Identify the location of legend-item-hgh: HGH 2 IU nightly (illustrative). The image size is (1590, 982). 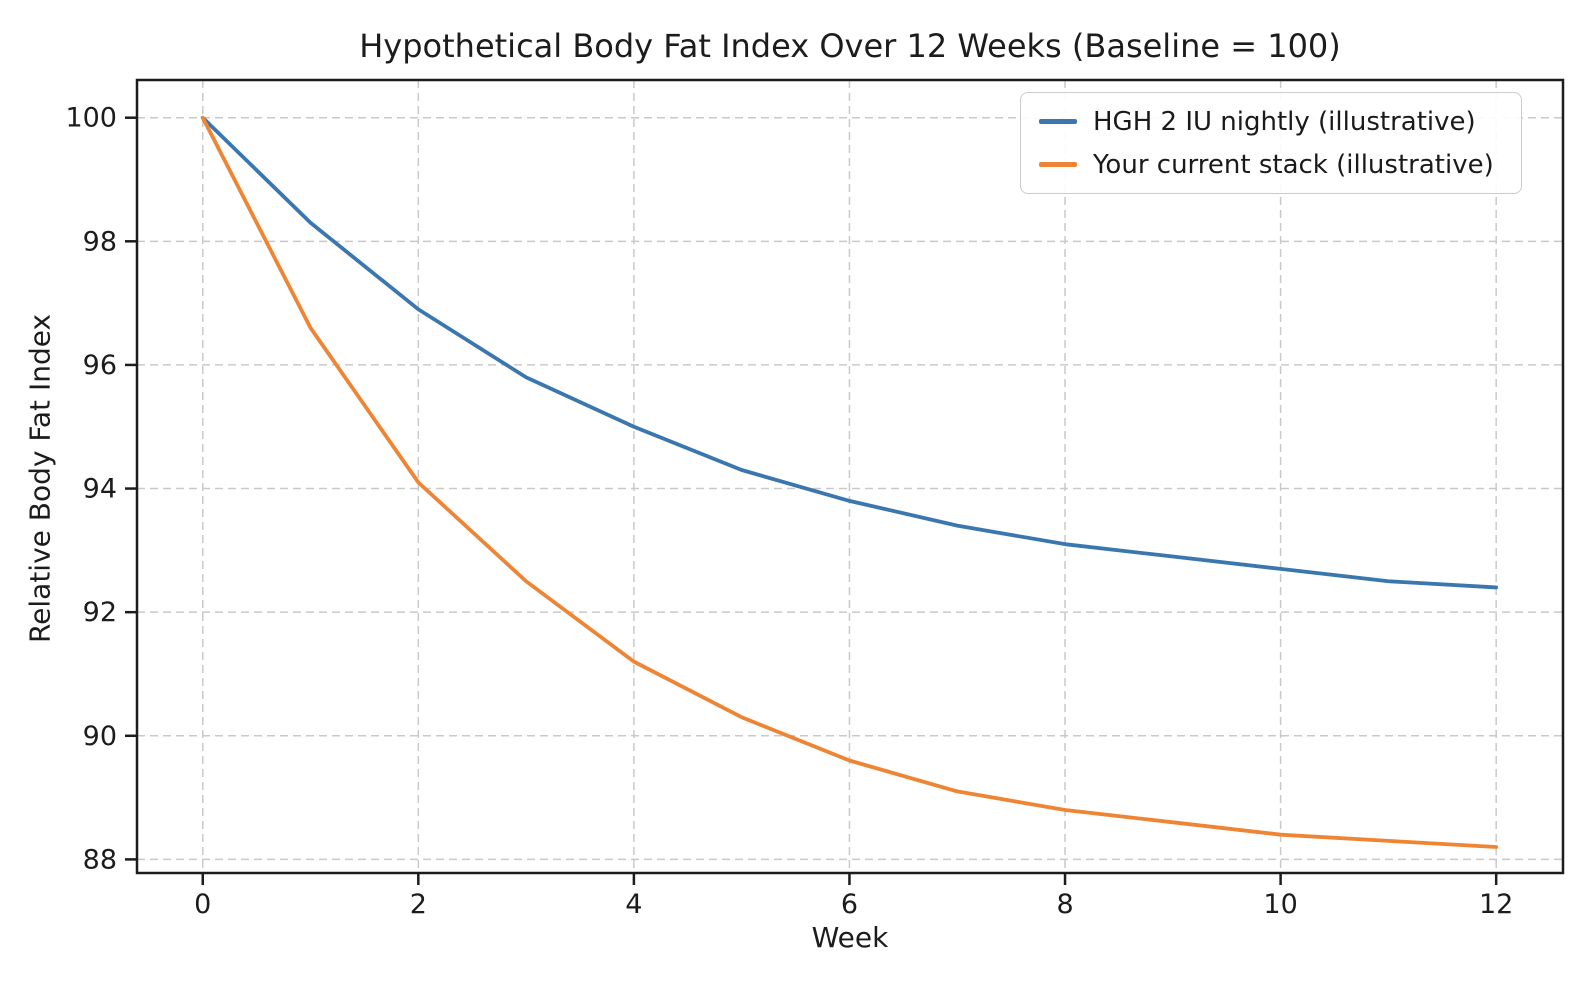
(1271, 121).